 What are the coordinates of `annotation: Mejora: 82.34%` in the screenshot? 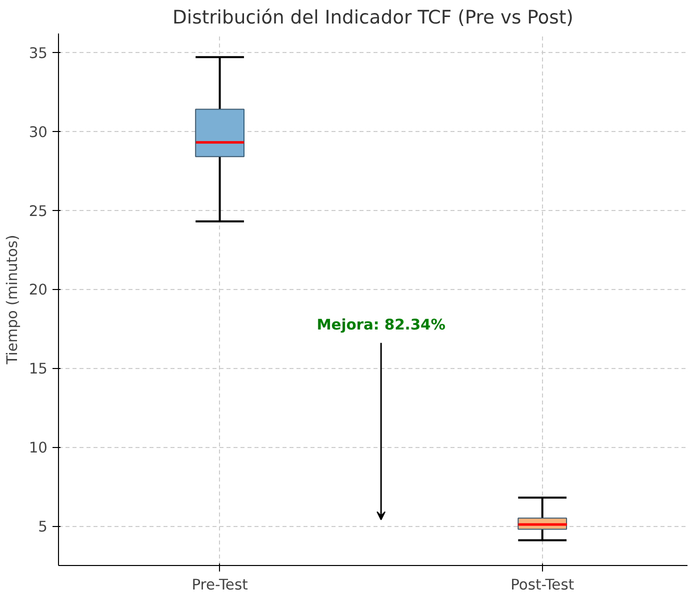 It's located at (381, 325).